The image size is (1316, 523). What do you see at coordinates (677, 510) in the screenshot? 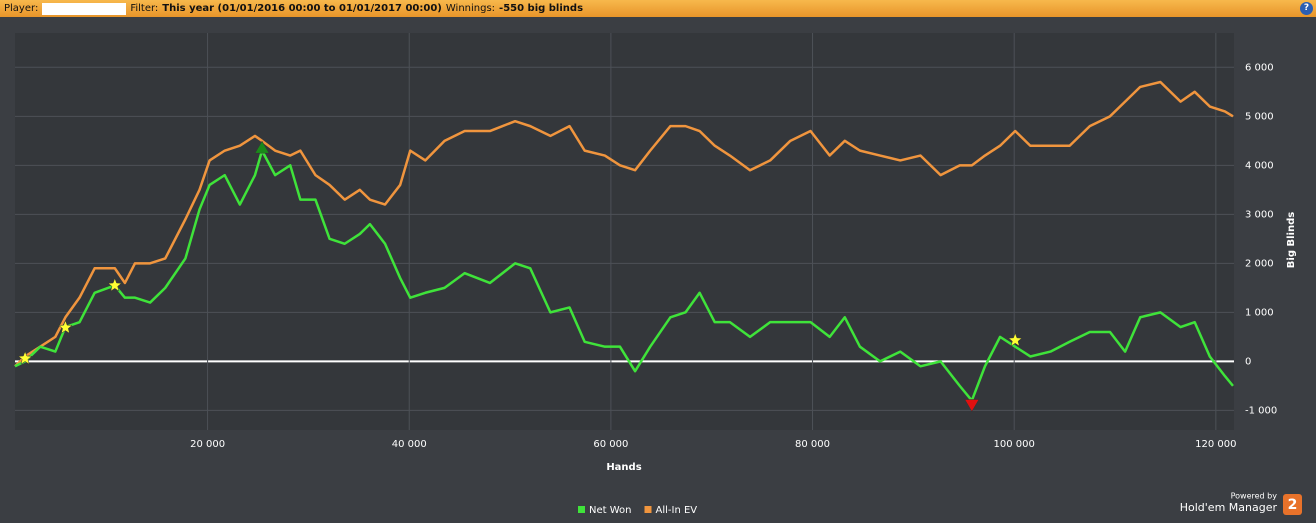
I see `legend-label: All-In EV` at bounding box center [677, 510].